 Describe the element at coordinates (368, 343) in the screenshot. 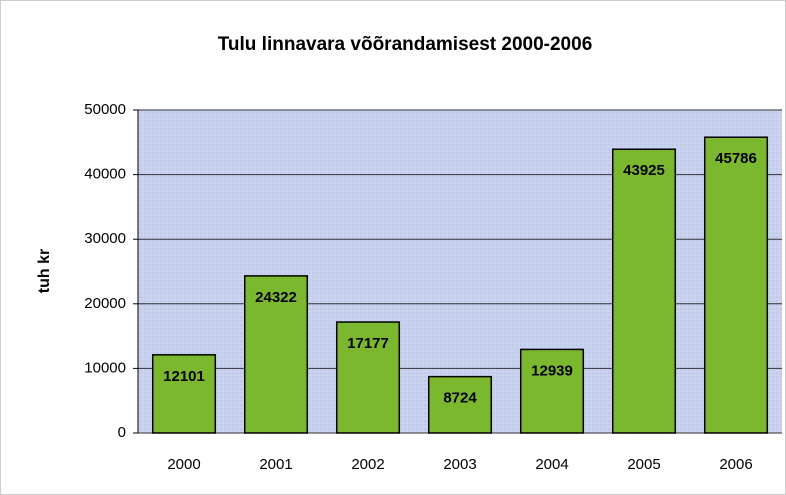

I see `data-label: 17177` at that location.